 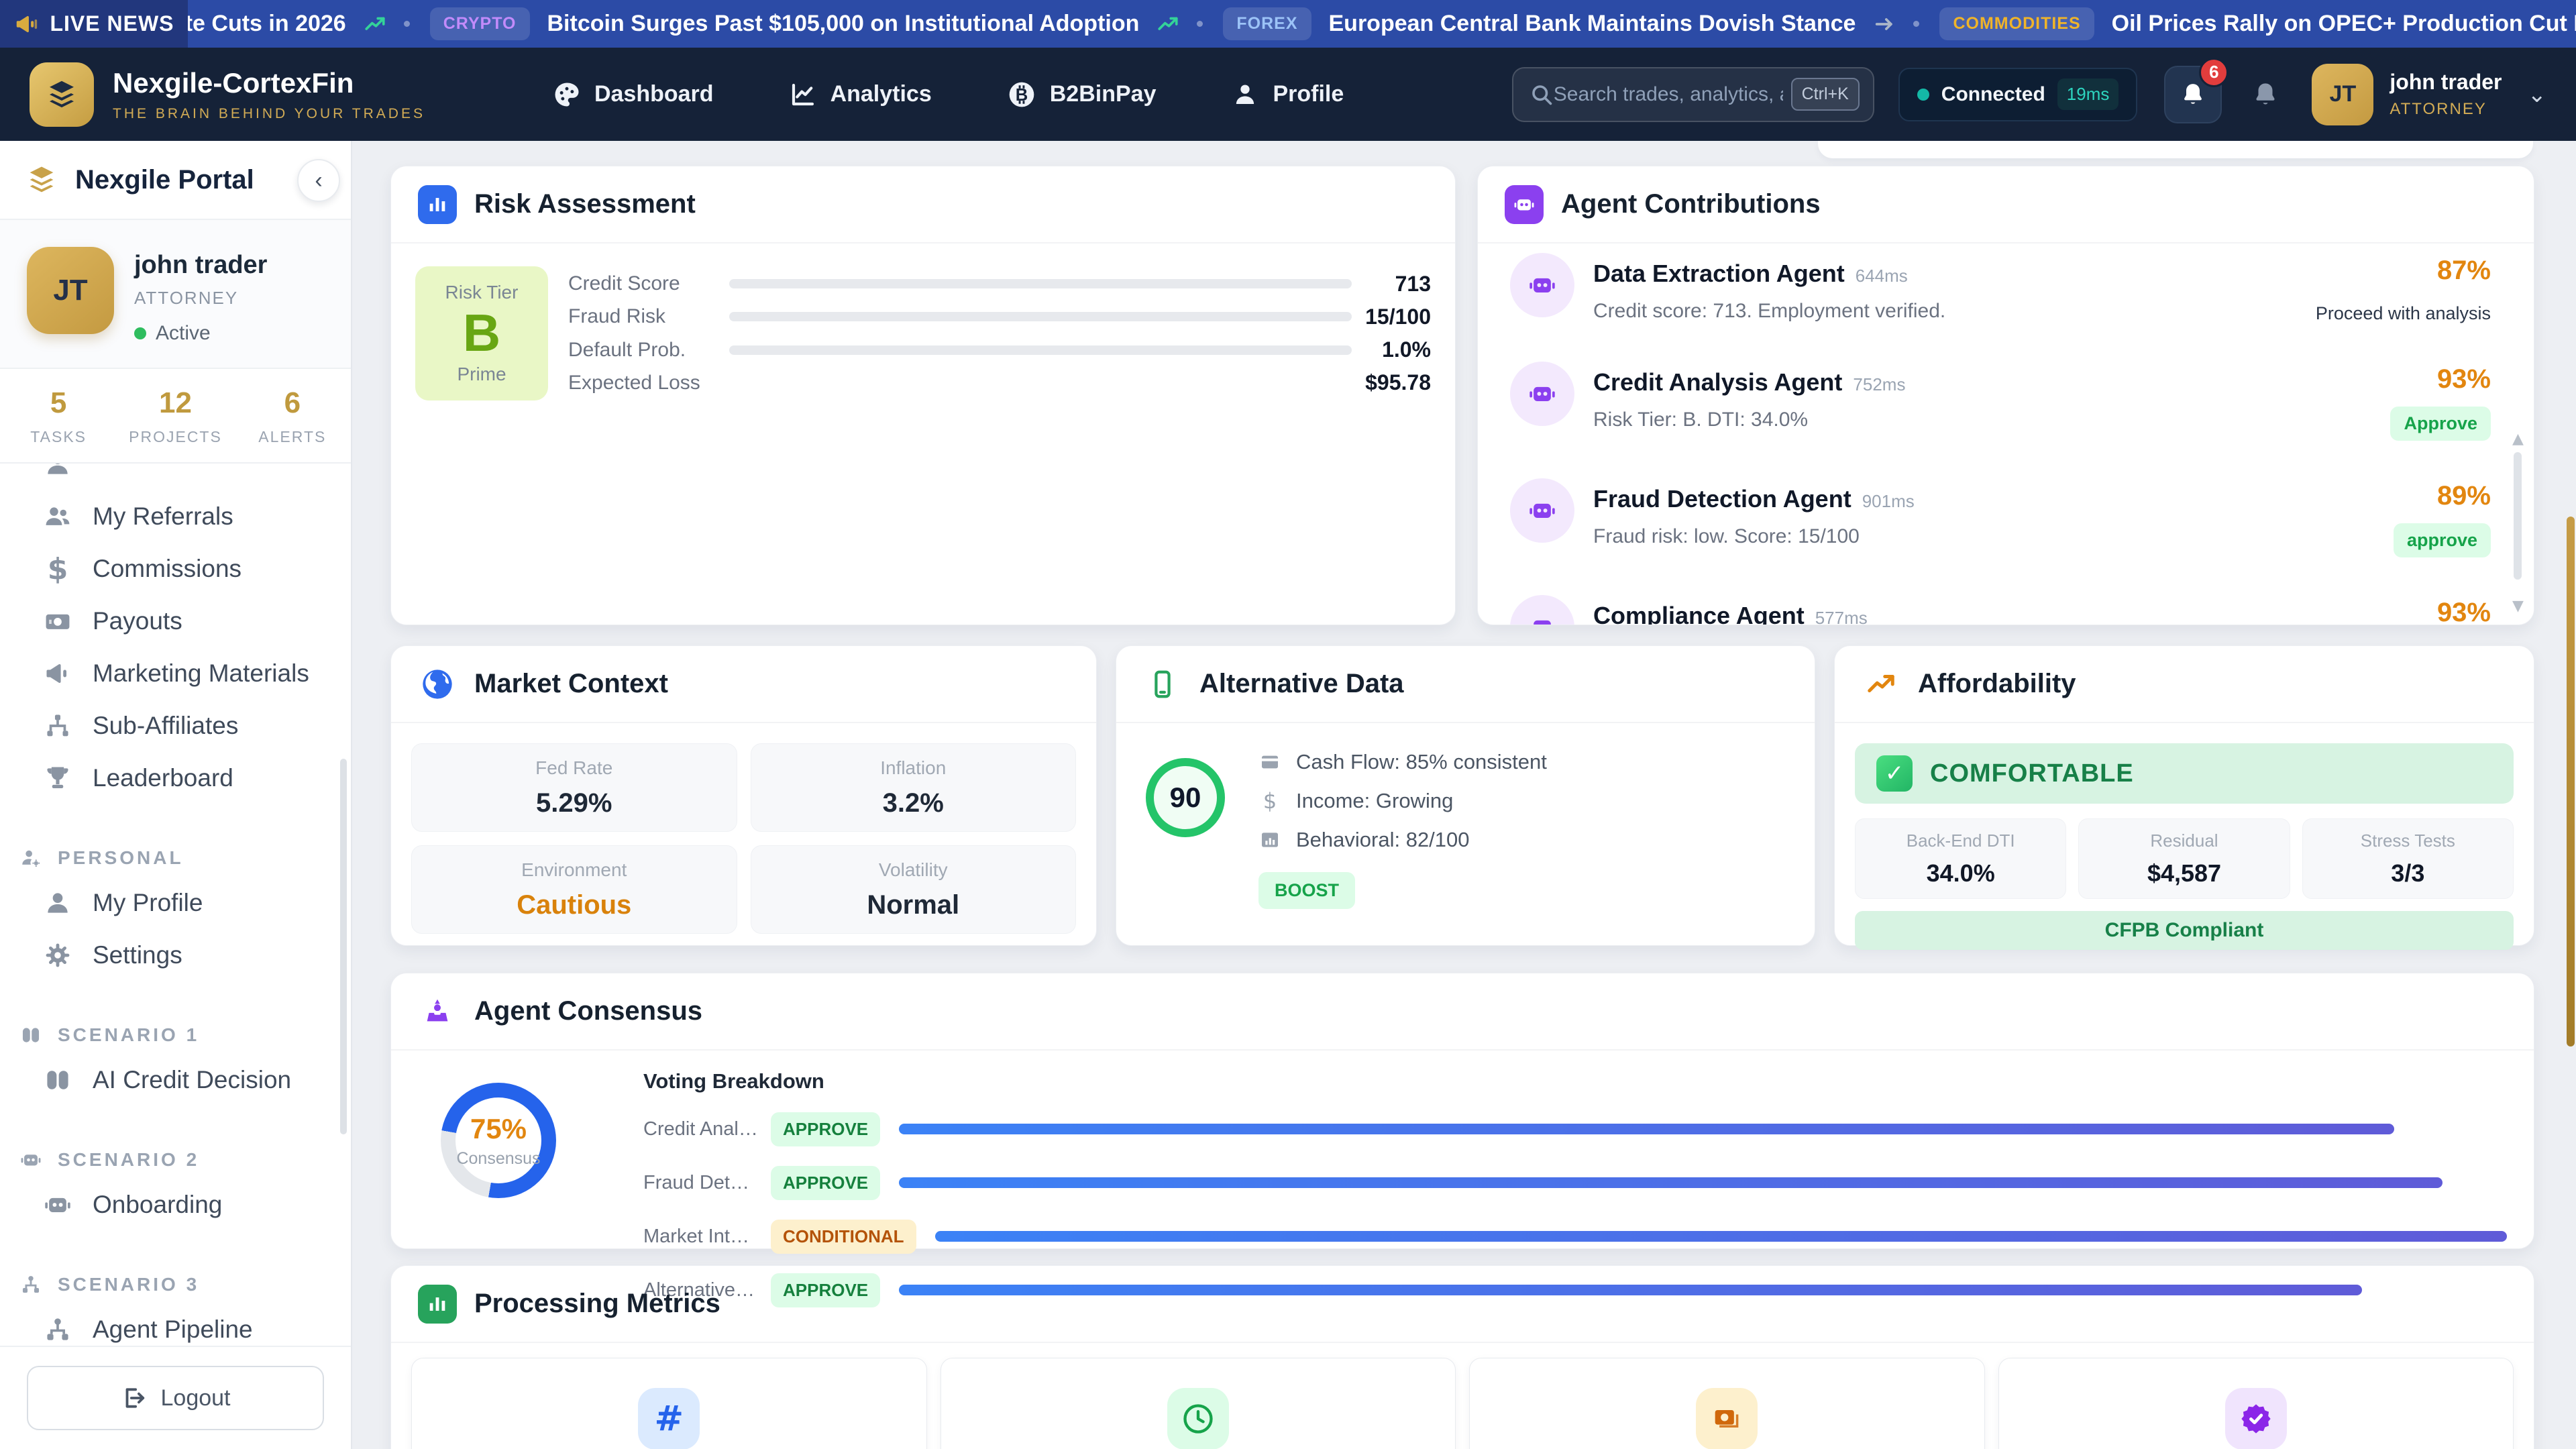 I want to click on metric-tile-count: # 24,987, so click(x=669, y=1403).